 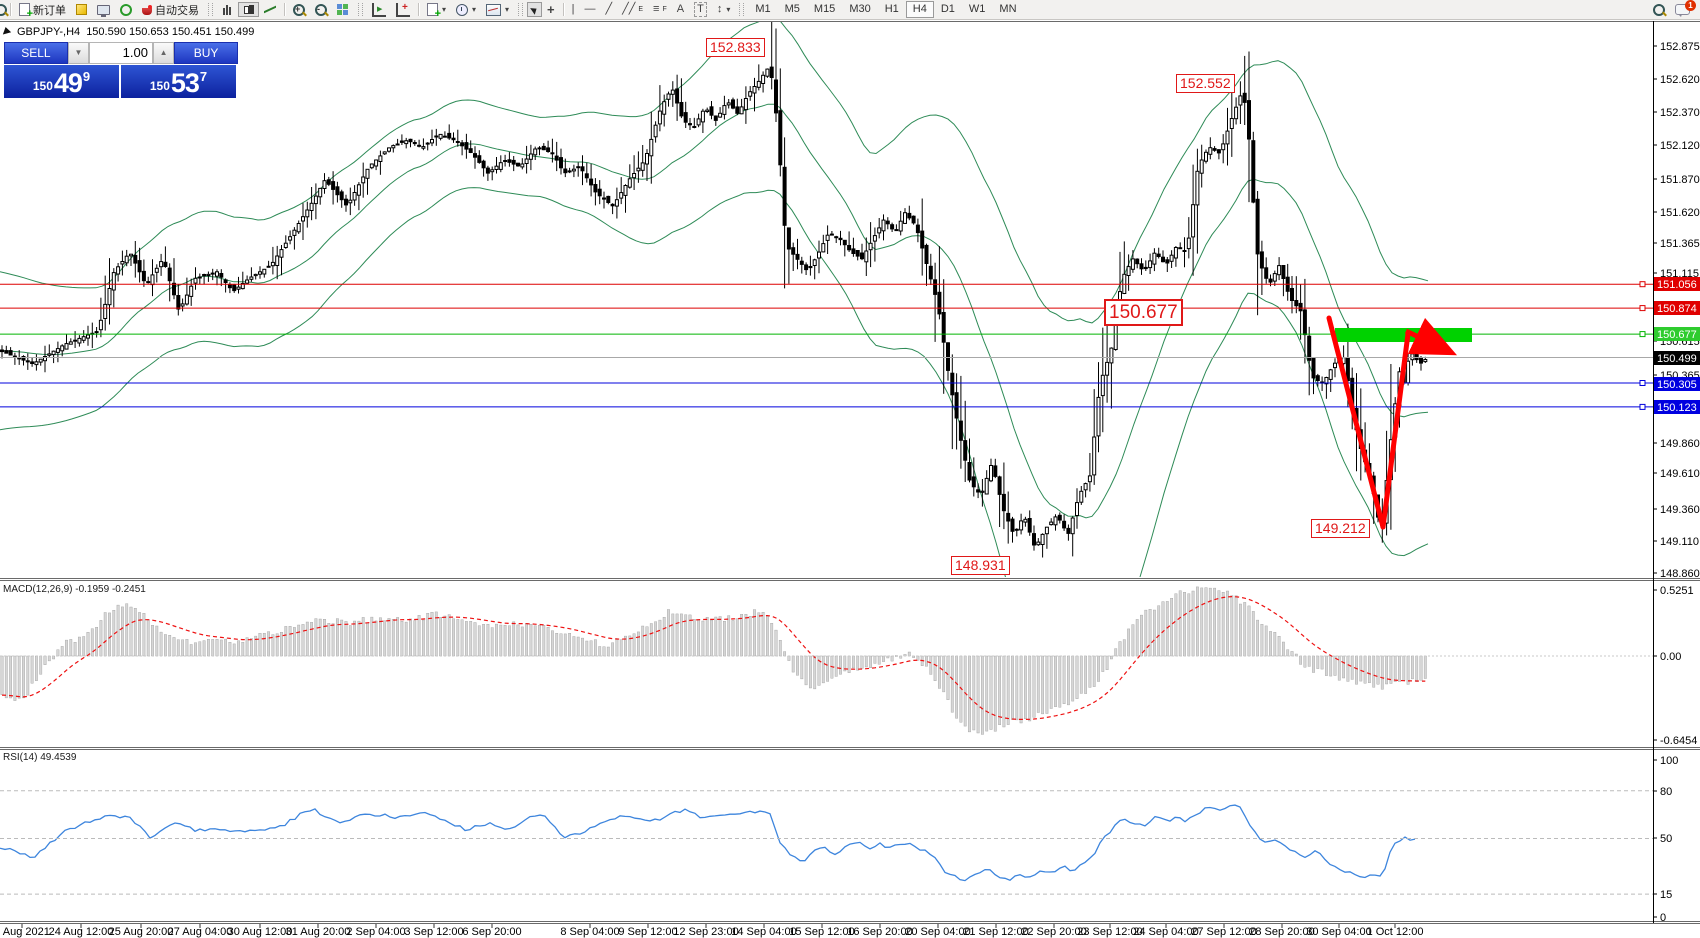 I want to click on arrows-icon: ↕, so click(x=719, y=9).